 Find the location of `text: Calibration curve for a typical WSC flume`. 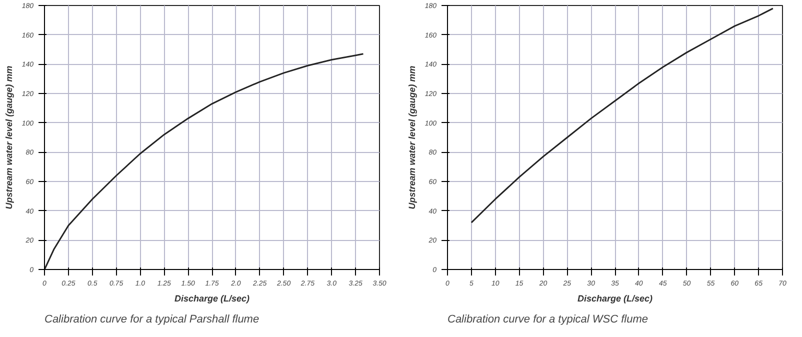

text: Calibration curve for a typical WSC flume is located at coordinates (548, 320).